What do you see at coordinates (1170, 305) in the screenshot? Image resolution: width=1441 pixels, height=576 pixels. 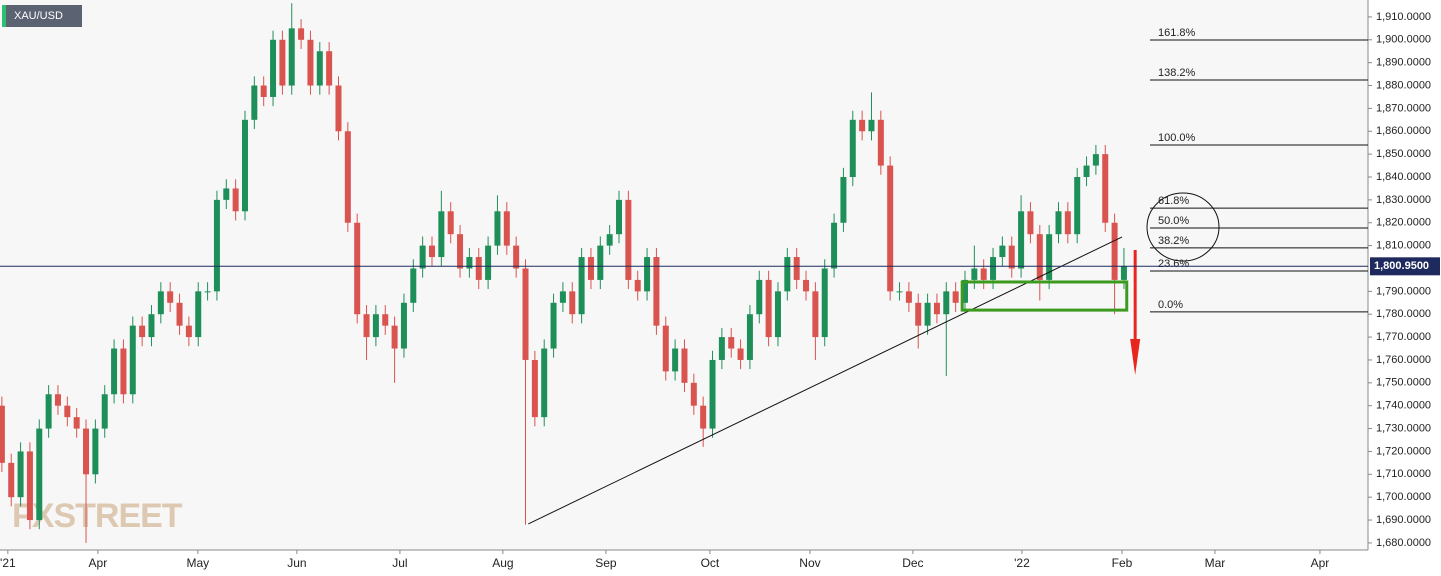 I see `fib-level-label: 0.0%` at bounding box center [1170, 305].